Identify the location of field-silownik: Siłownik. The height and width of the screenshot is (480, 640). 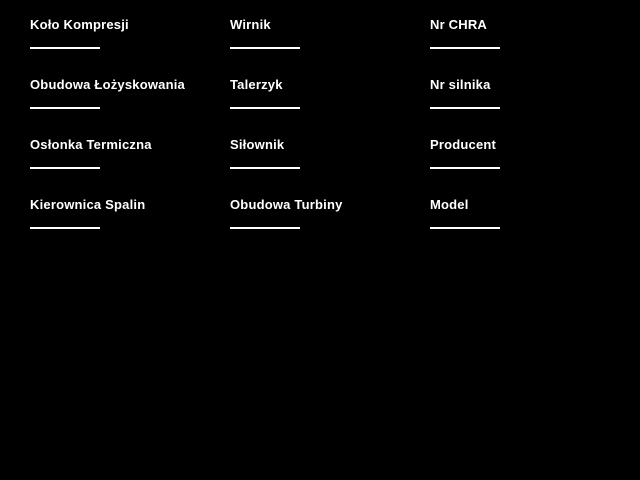
(330, 154).